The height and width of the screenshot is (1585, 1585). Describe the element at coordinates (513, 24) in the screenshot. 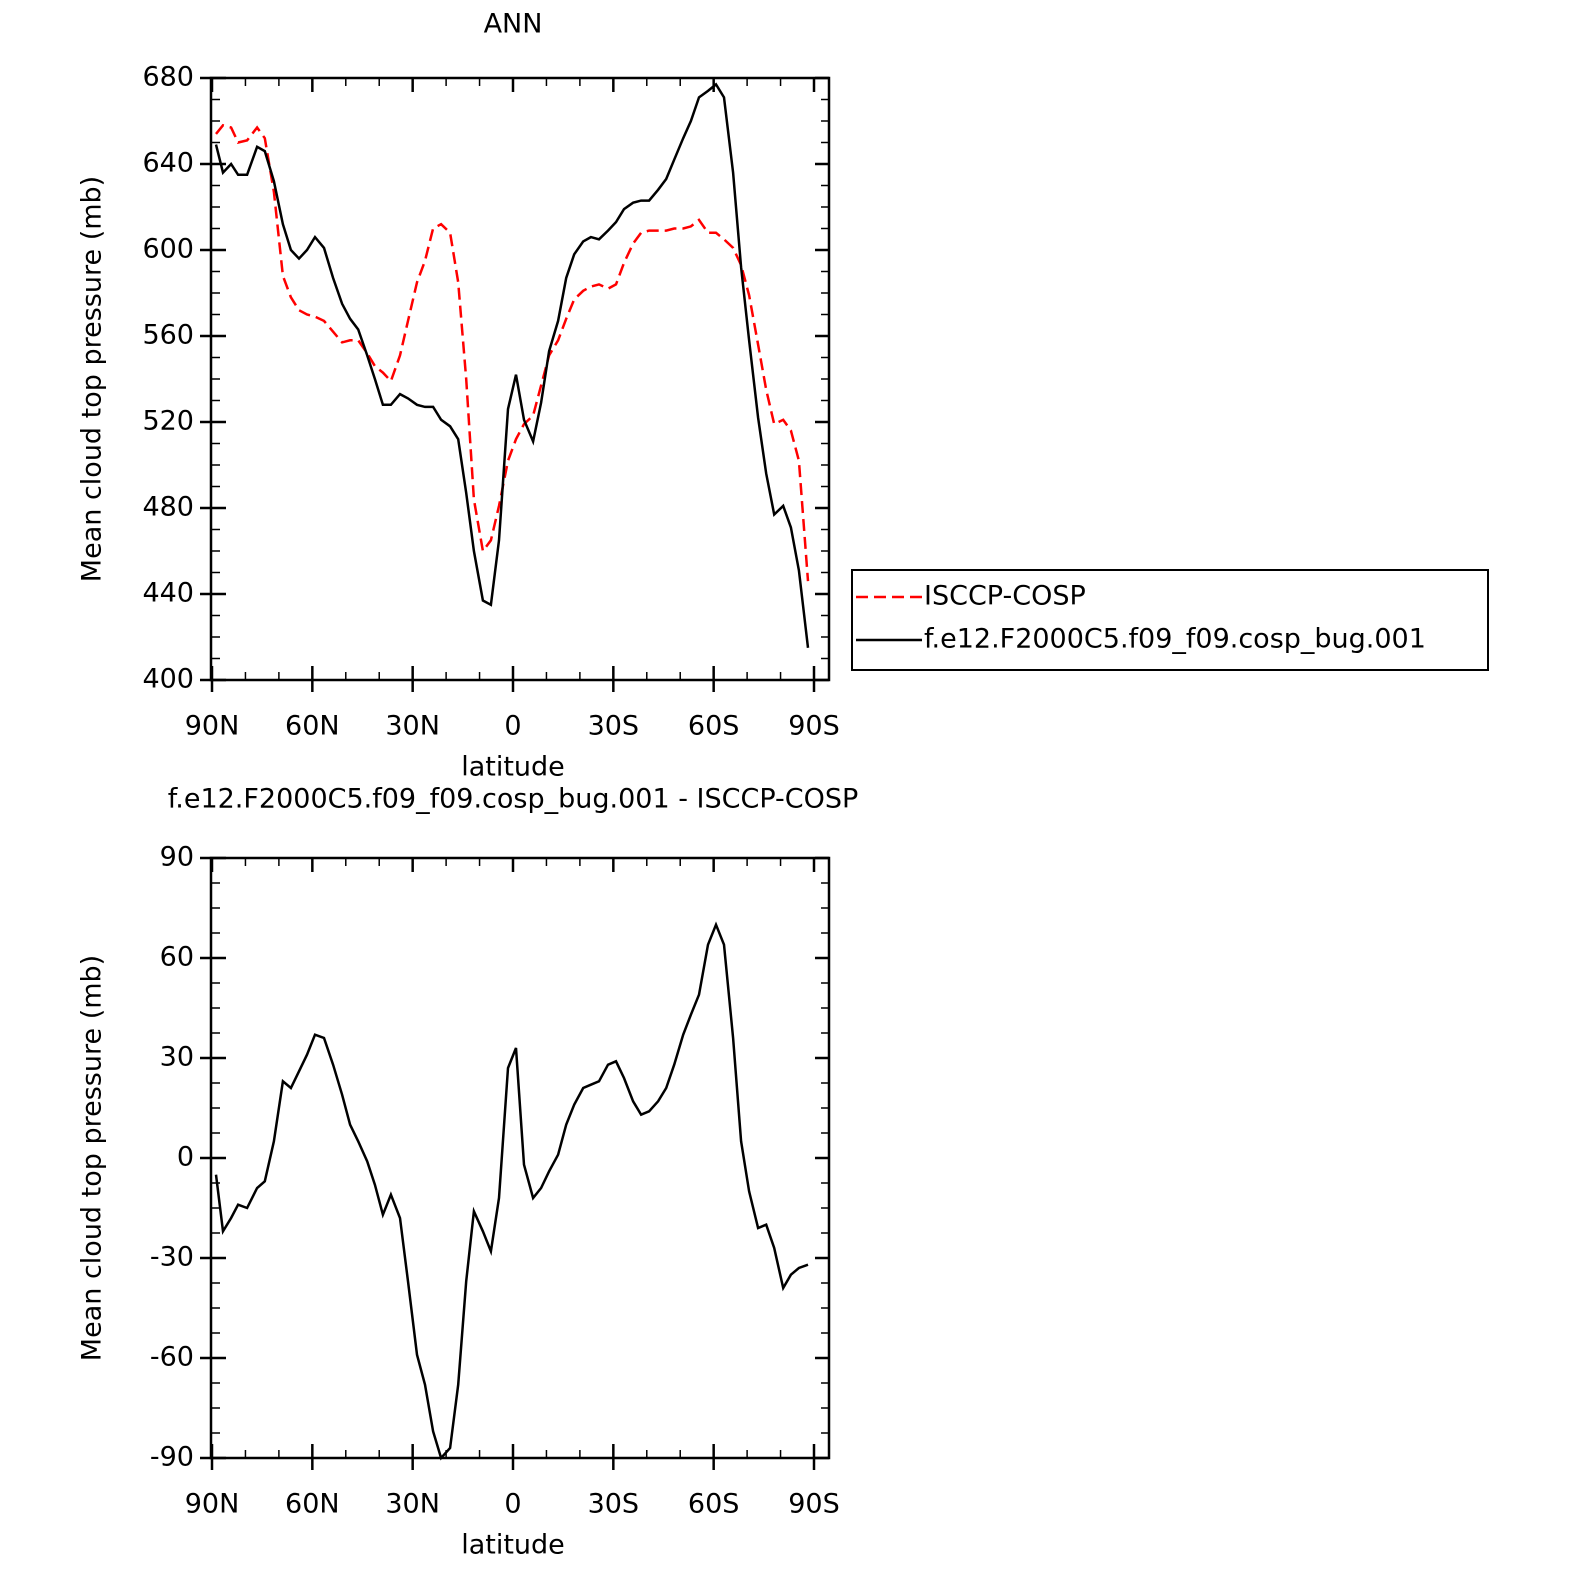

I see `chart-title: ANN` at that location.